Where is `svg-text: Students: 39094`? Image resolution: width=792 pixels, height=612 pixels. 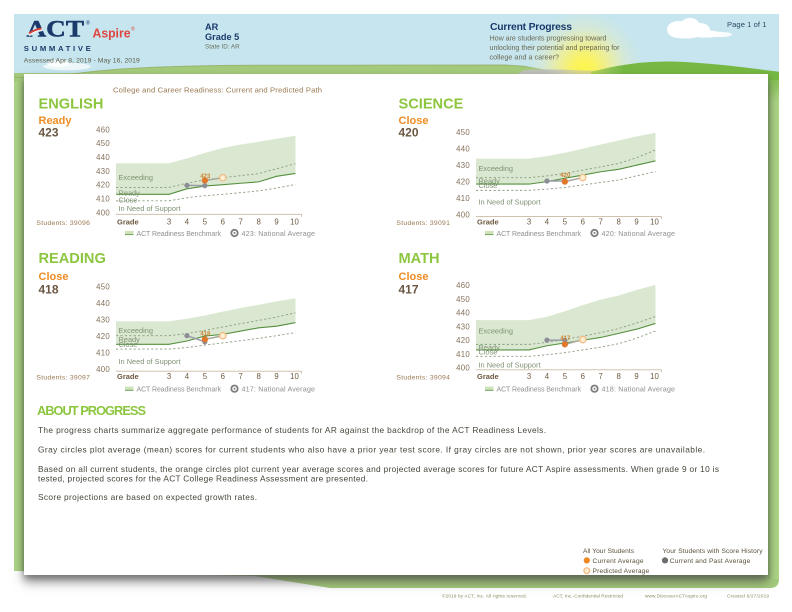 svg-text: Students: 39094 is located at coordinates (423, 377).